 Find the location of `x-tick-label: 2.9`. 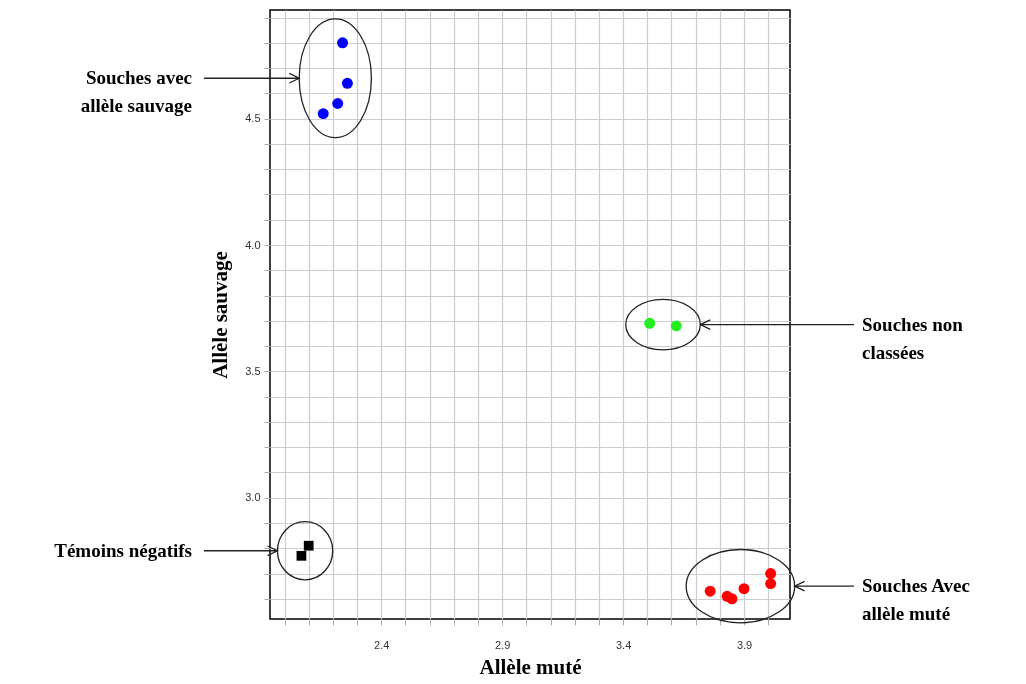

x-tick-label: 2.9 is located at coordinates (503, 644).